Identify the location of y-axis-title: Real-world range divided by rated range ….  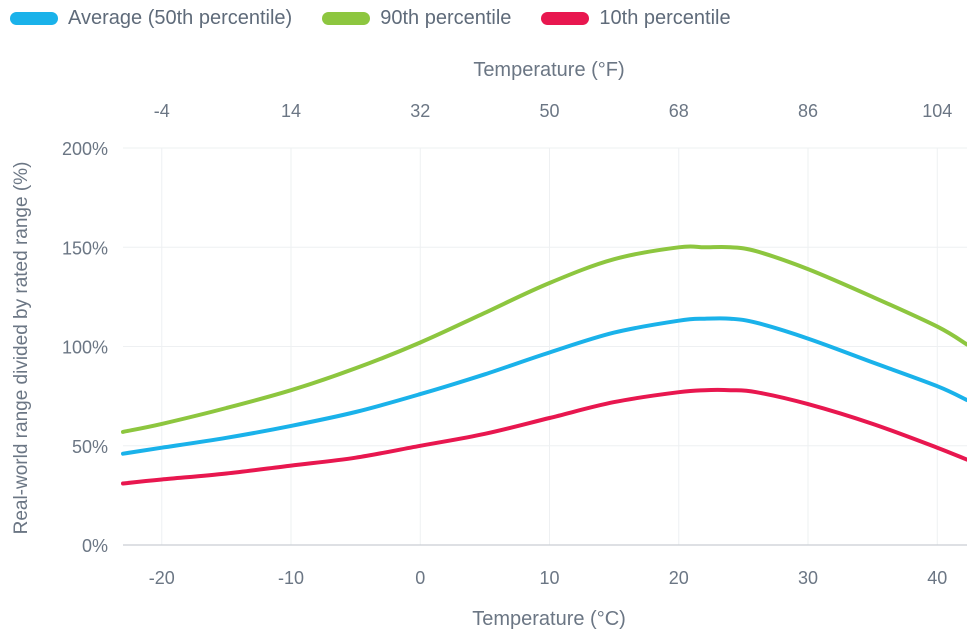
(21, 348).